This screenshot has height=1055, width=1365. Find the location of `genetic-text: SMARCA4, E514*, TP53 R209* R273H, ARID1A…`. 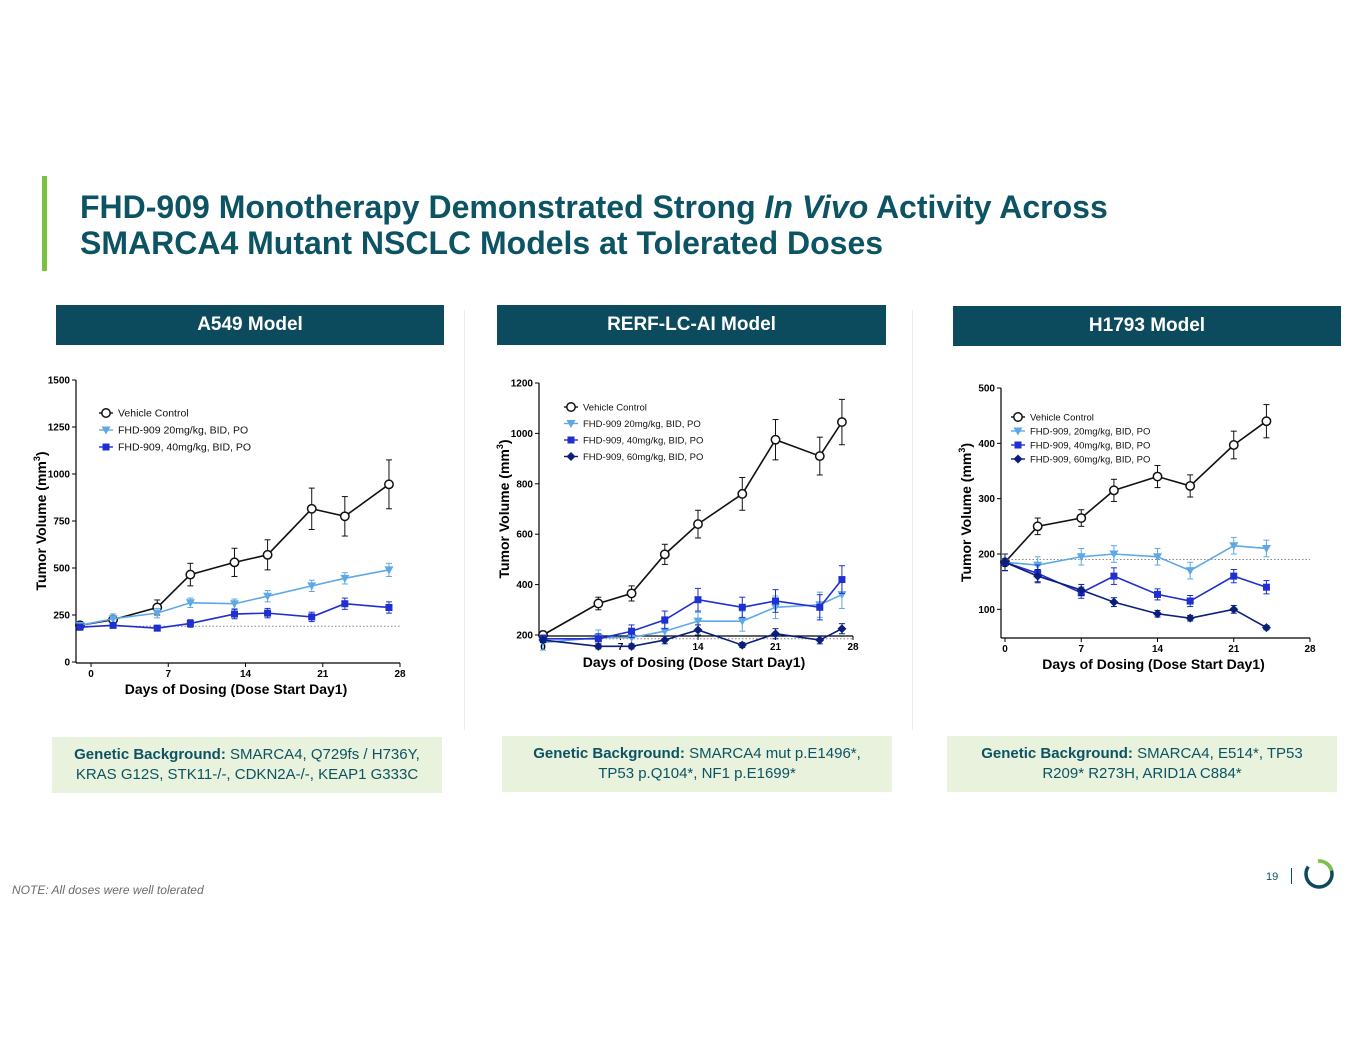

genetic-text: SMARCA4, E514*, TP53 R209* R273H, ARID1A… is located at coordinates (1172, 763).